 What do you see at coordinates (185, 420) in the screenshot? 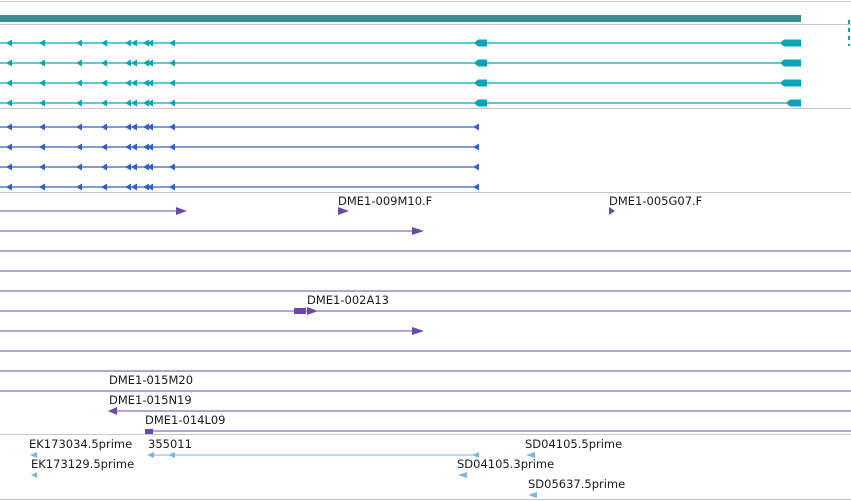
I see `clone-label-014l09: DME1-014L09` at bounding box center [185, 420].